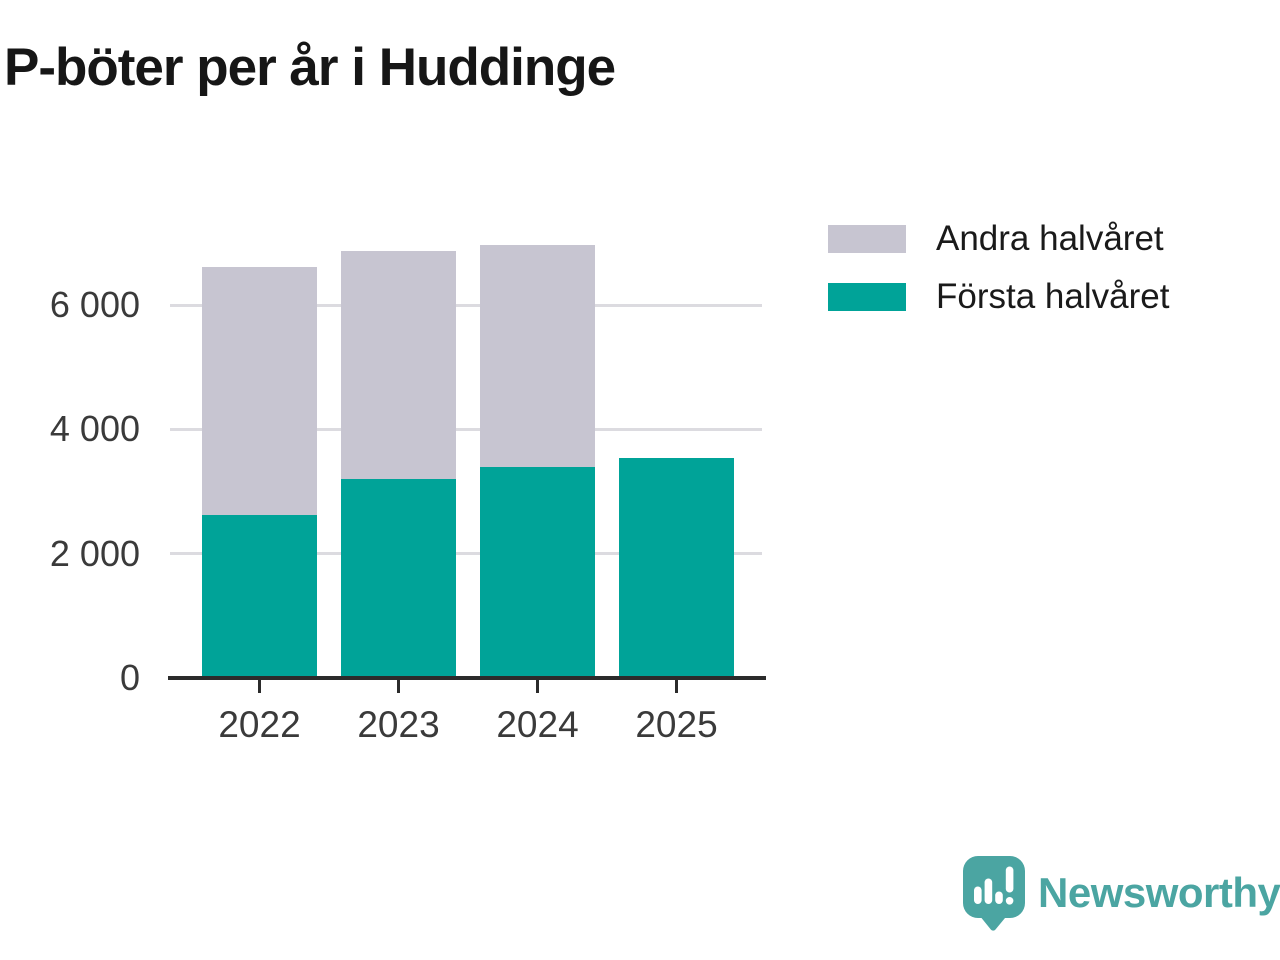  I want to click on newsworthy-wordmark: Newsworthy, so click(1159, 892).